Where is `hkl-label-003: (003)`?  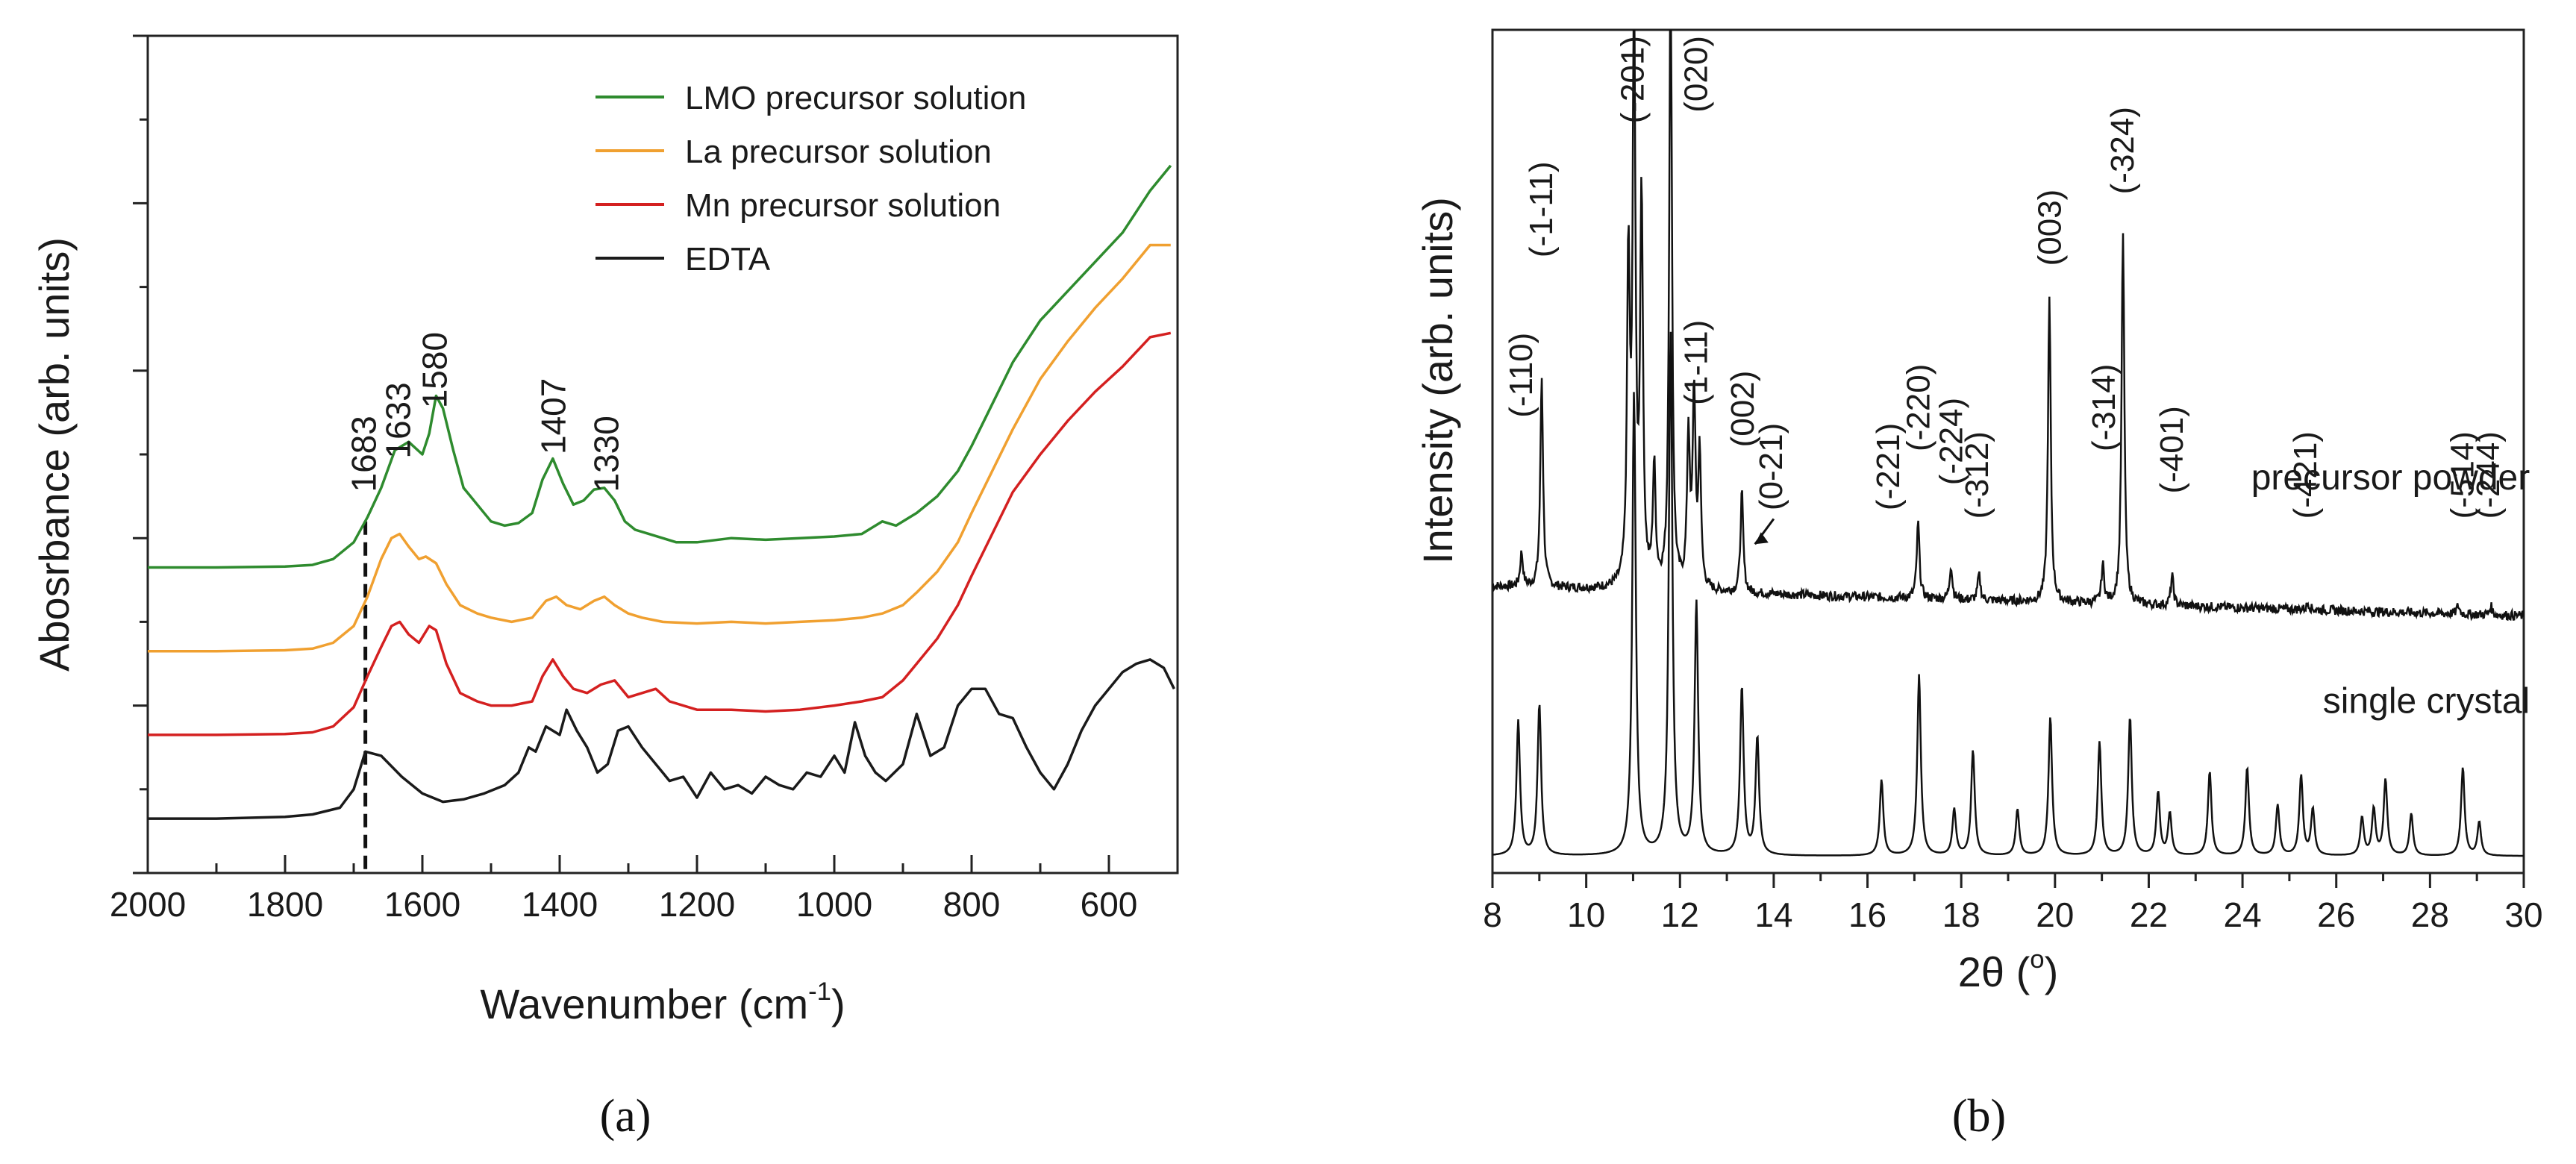
hkl-label-003: (003) is located at coordinates (2050, 228).